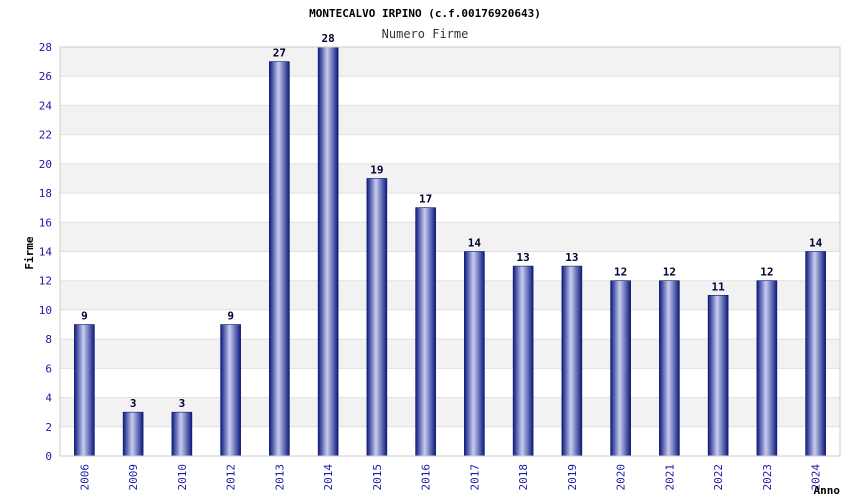  I want to click on x-tick-label: 2012, so click(231, 477).